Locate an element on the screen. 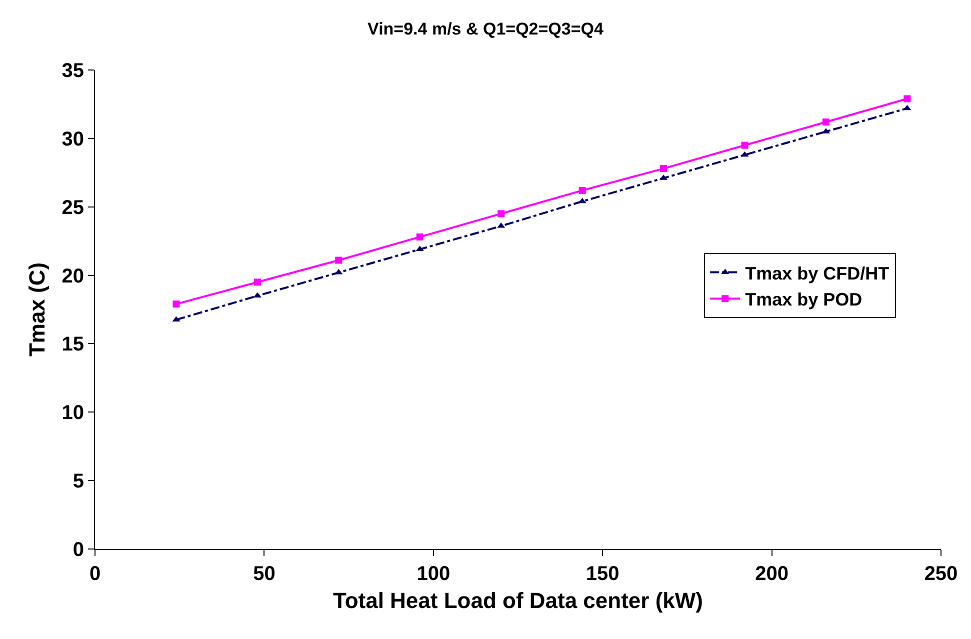 The image size is (971, 639). x-tick-label: 150 is located at coordinates (603, 574).